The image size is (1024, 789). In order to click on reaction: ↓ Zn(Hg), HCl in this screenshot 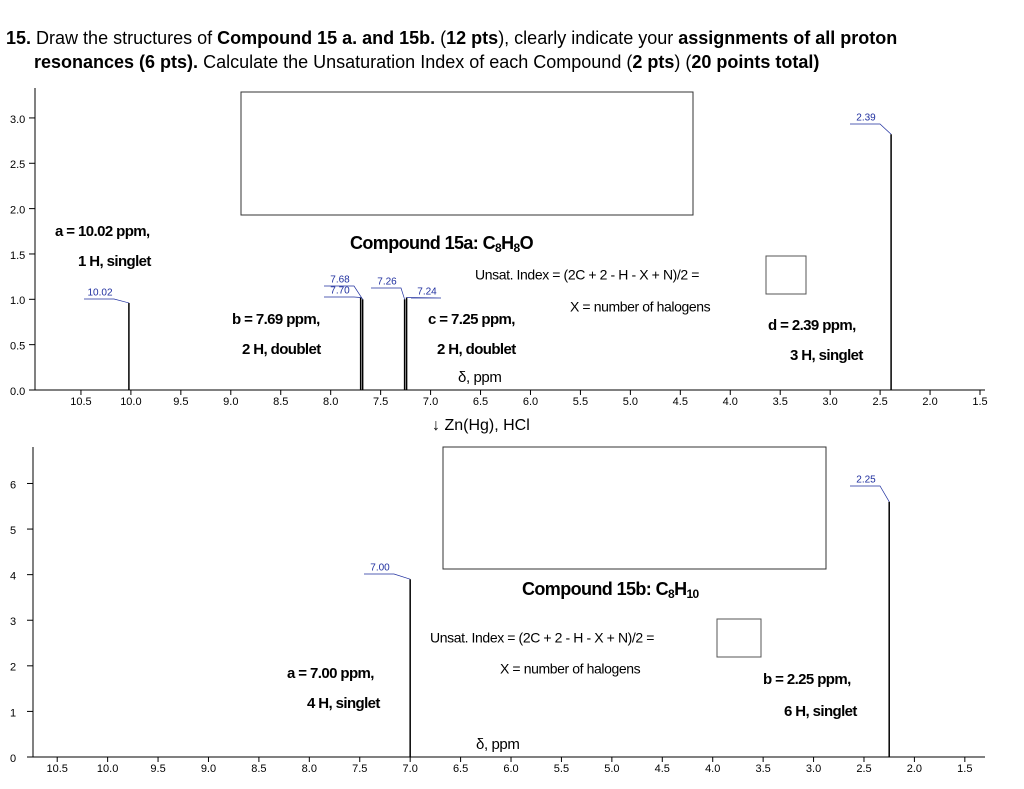, I will do `click(481, 425)`.